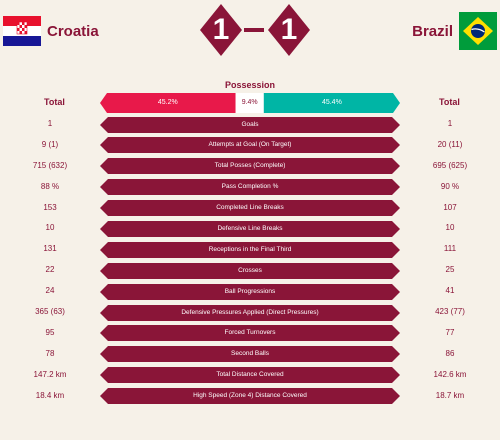 Image resolution: width=500 pixels, height=440 pixels. I want to click on home-stat-value: 9 (1), so click(50, 144).